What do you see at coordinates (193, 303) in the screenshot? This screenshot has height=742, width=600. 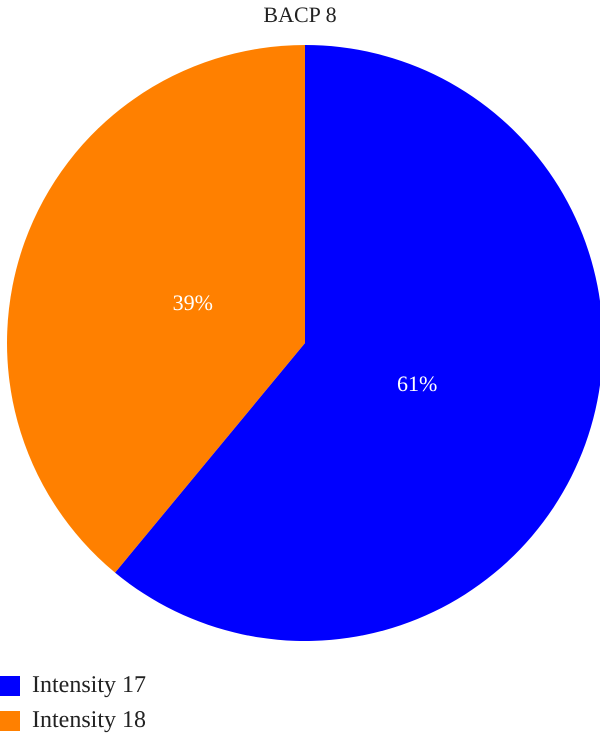 I see `data-label: 39%` at bounding box center [193, 303].